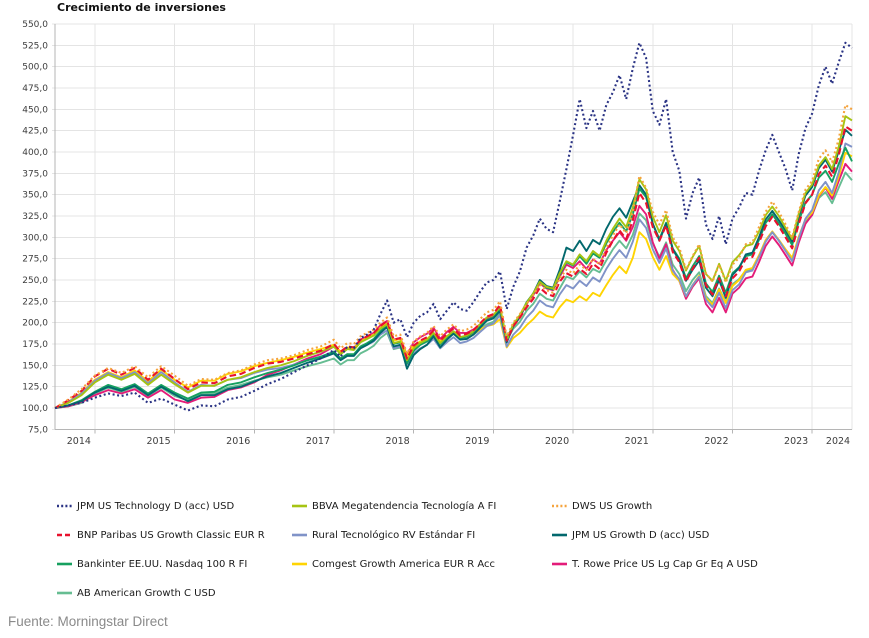  Describe the element at coordinates (35, 132) in the screenshot. I see `y-tick-label: 425,0` at that location.